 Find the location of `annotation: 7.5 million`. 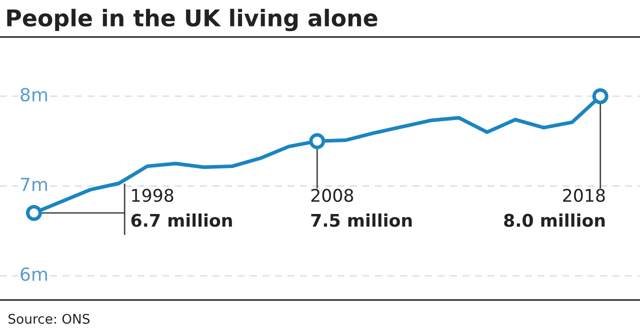

annotation: 7.5 million is located at coordinates (361, 220).